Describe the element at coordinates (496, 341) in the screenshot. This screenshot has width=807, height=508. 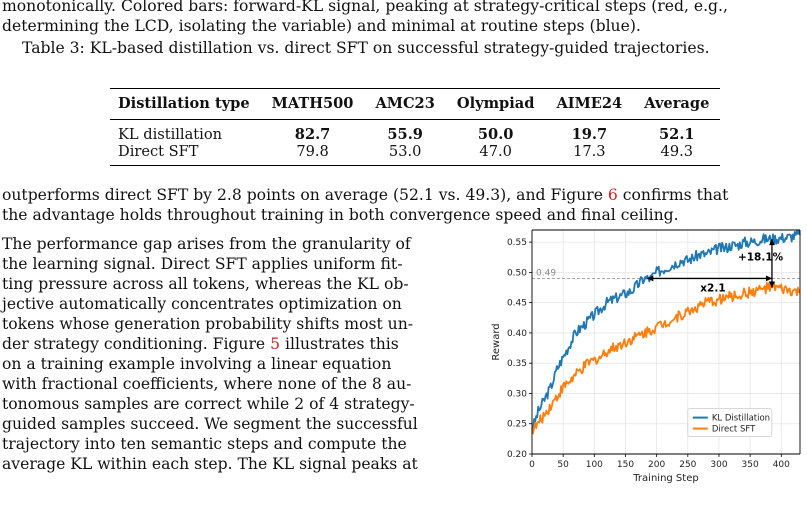
I see `y-axis-label: Reward` at that location.